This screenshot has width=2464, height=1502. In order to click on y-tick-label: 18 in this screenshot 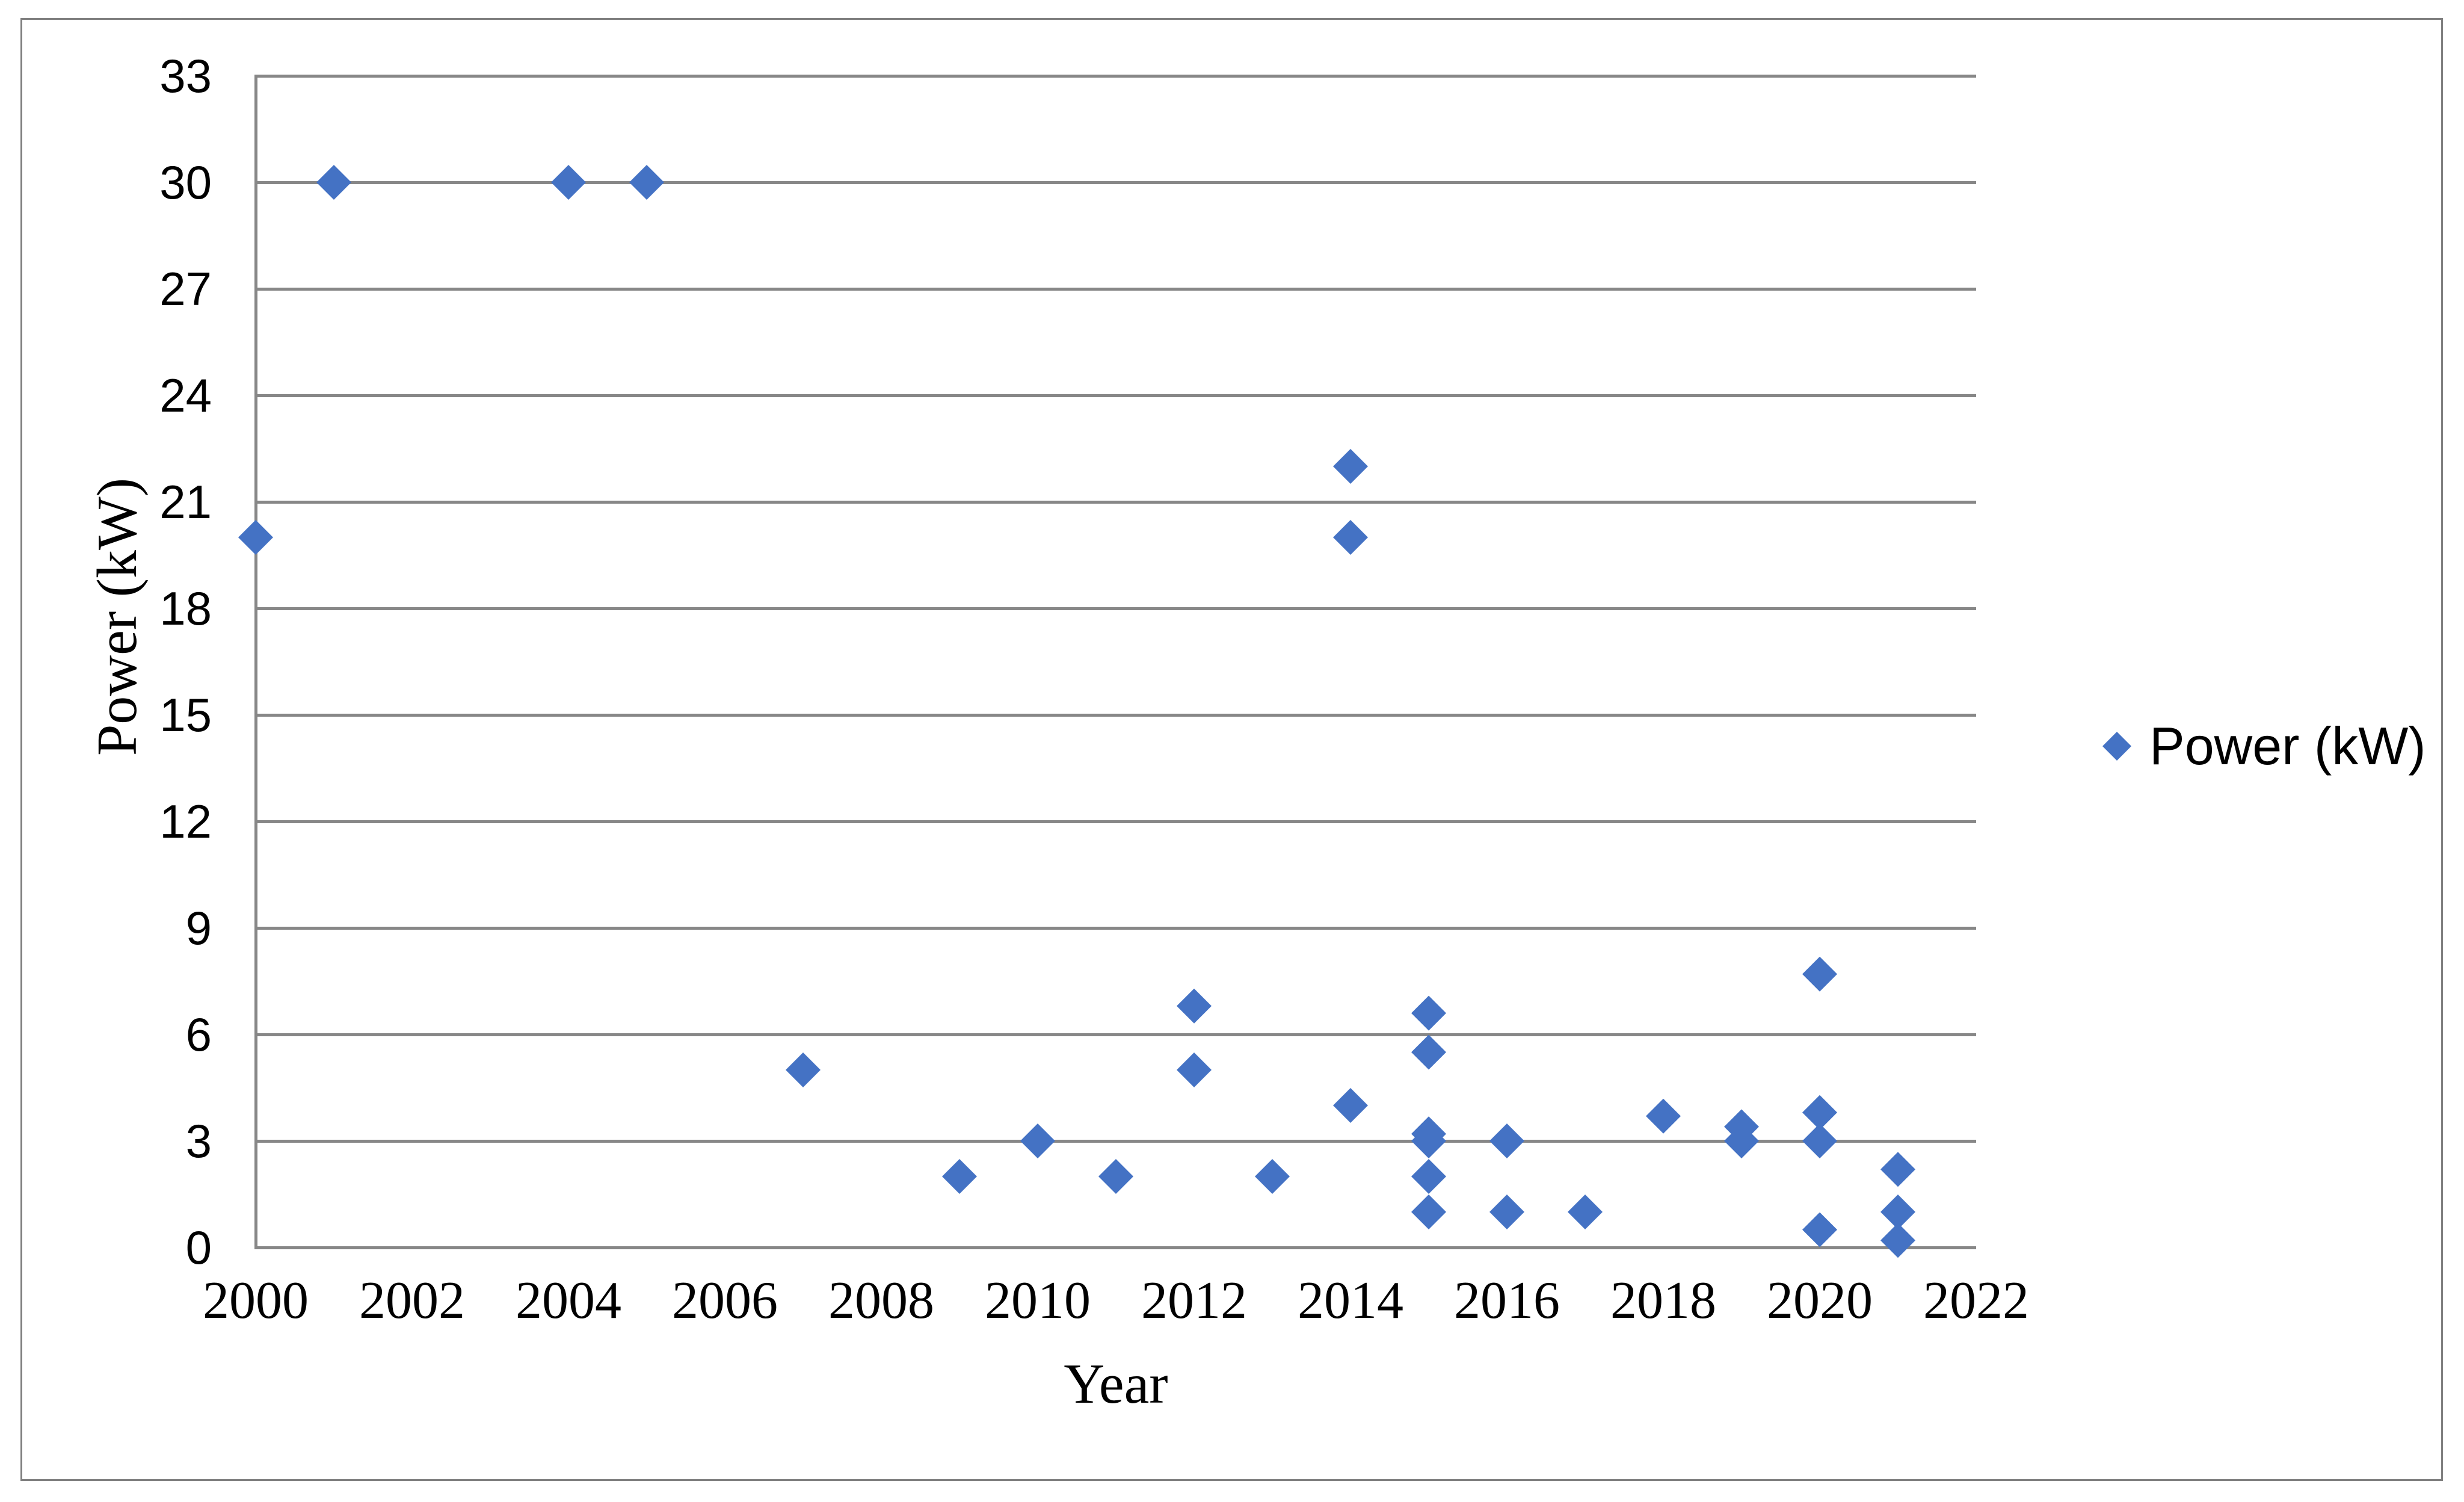, I will do `click(185, 608)`.